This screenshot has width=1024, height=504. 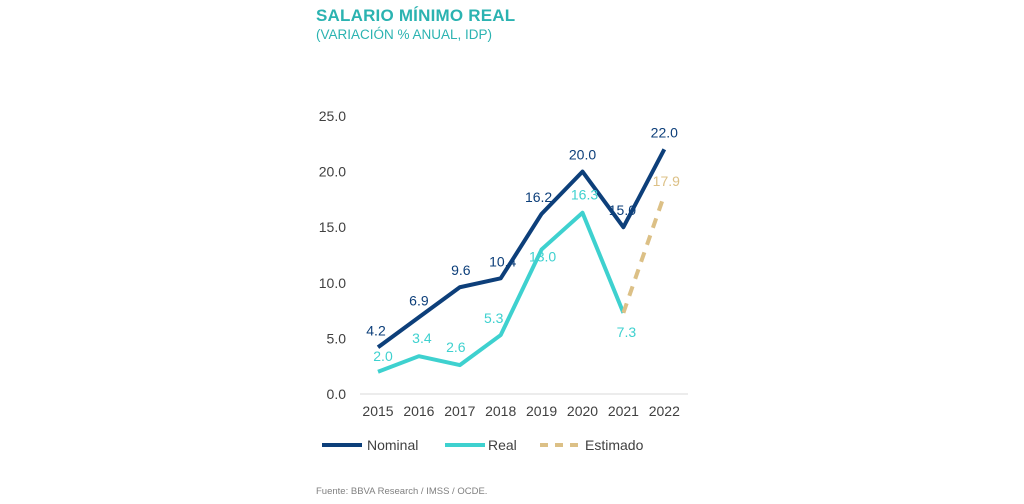 What do you see at coordinates (500, 411) in the screenshot?
I see `x-tick-label: 2018` at bounding box center [500, 411].